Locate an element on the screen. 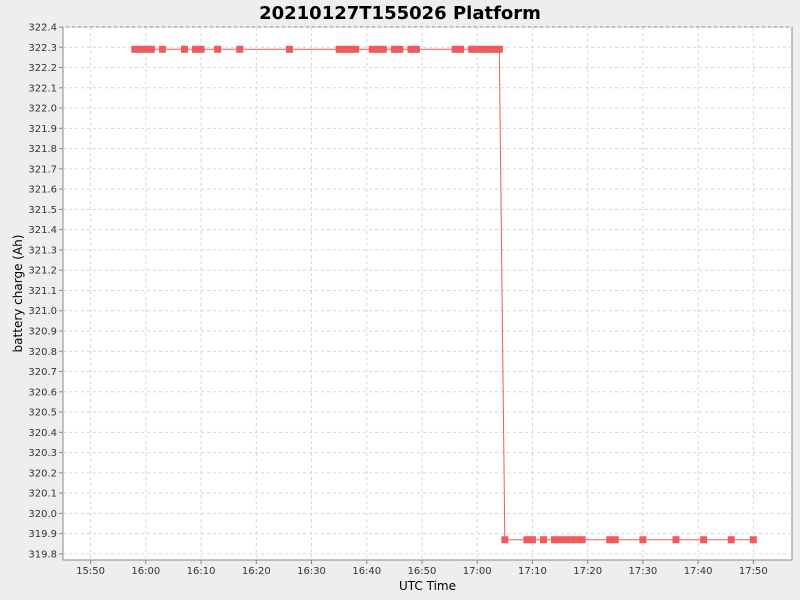  x-tick-label: 16:10 is located at coordinates (201, 571).